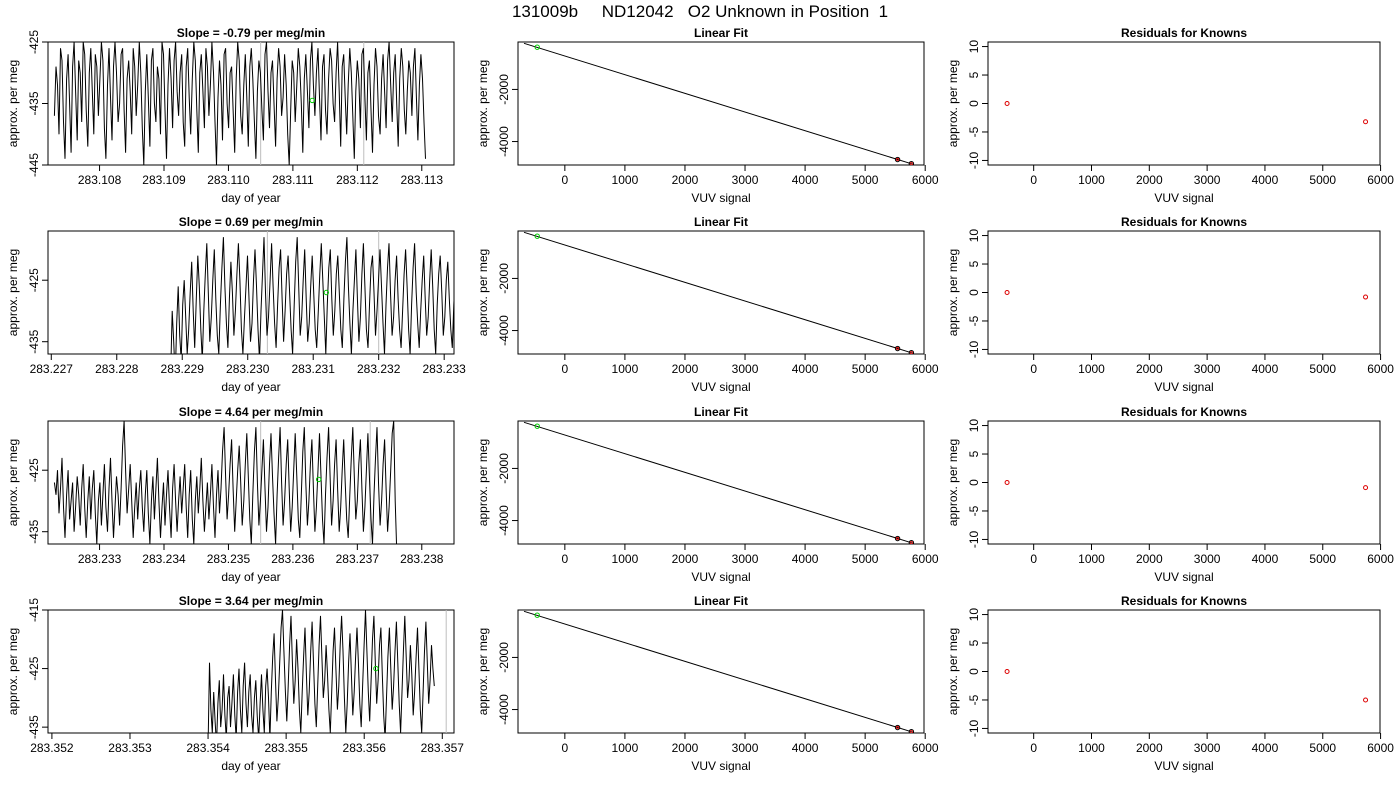 The image size is (1400, 800). Describe the element at coordinates (974, 453) in the screenshot. I see `y-tick-label: 5` at that location.